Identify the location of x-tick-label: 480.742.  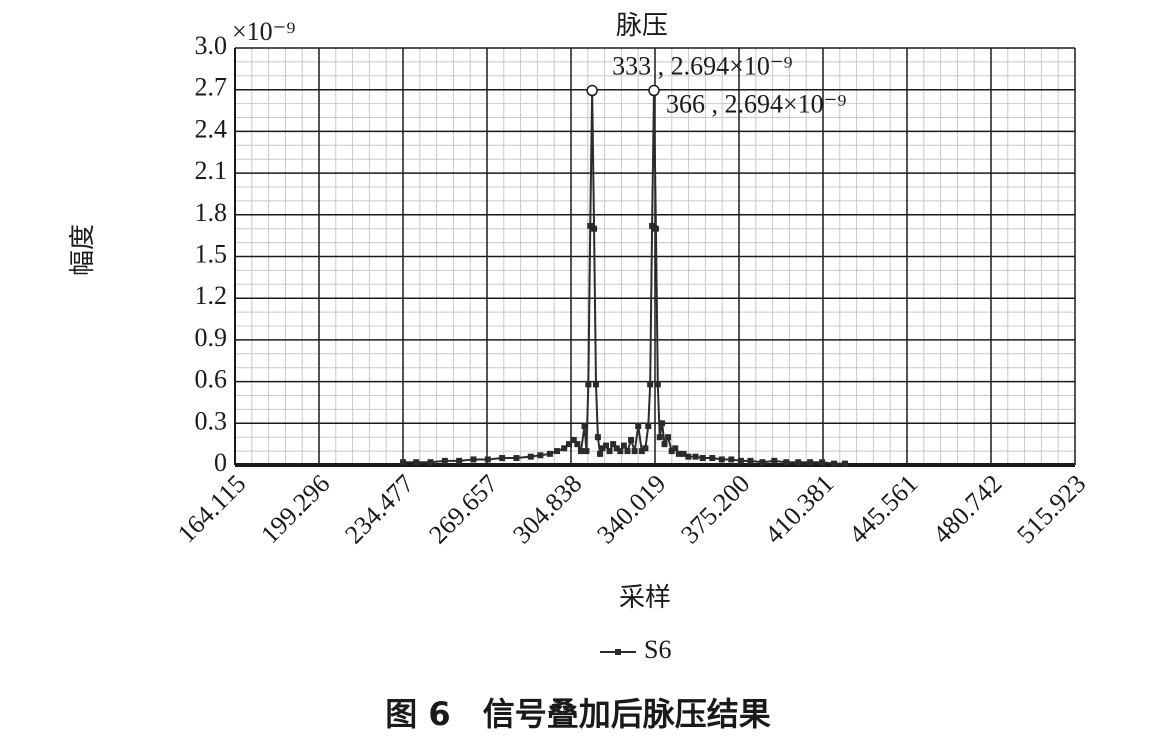
(967, 509).